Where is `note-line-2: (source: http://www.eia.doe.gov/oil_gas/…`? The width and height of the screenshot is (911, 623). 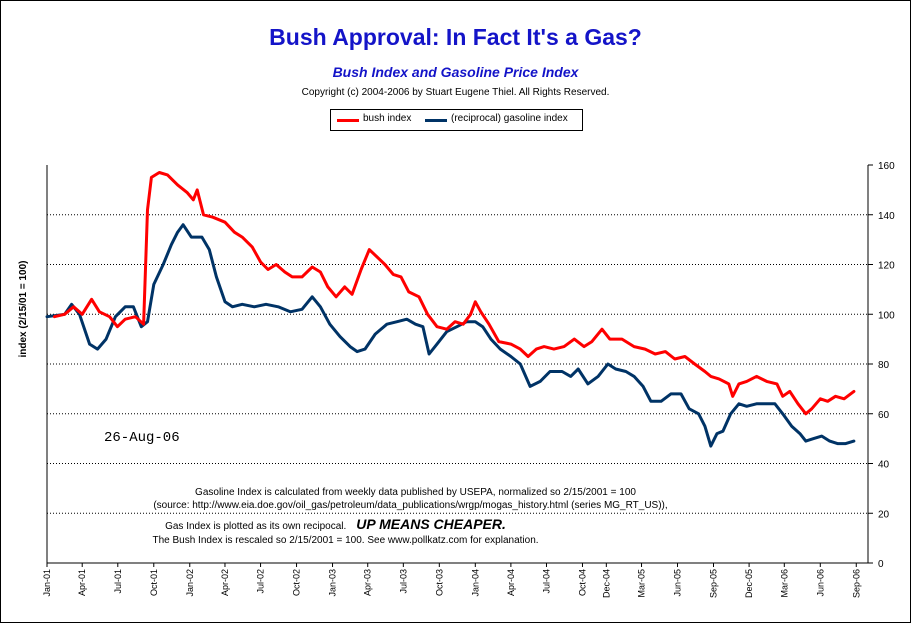
note-line-2: (source: http://www.eia.doe.gov/oil_gas/… is located at coordinates (410, 505).